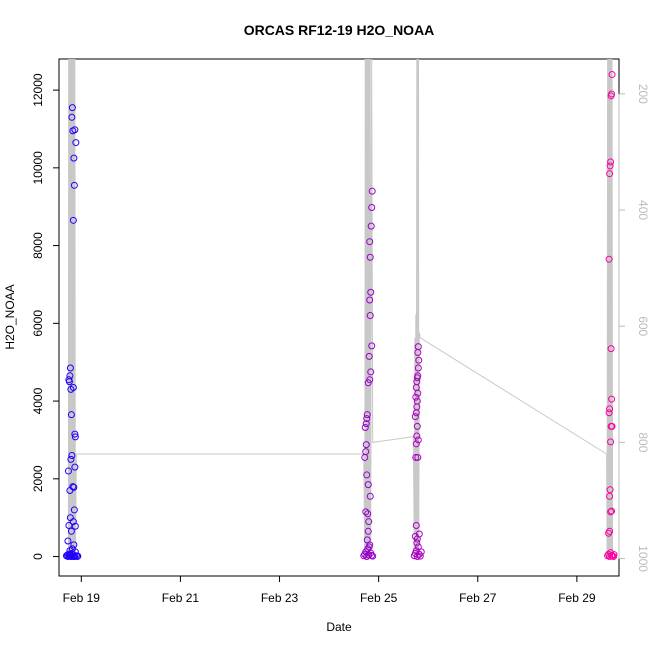  Describe the element at coordinates (577, 598) in the screenshot. I see `x-tick-label: Feb 29` at that location.